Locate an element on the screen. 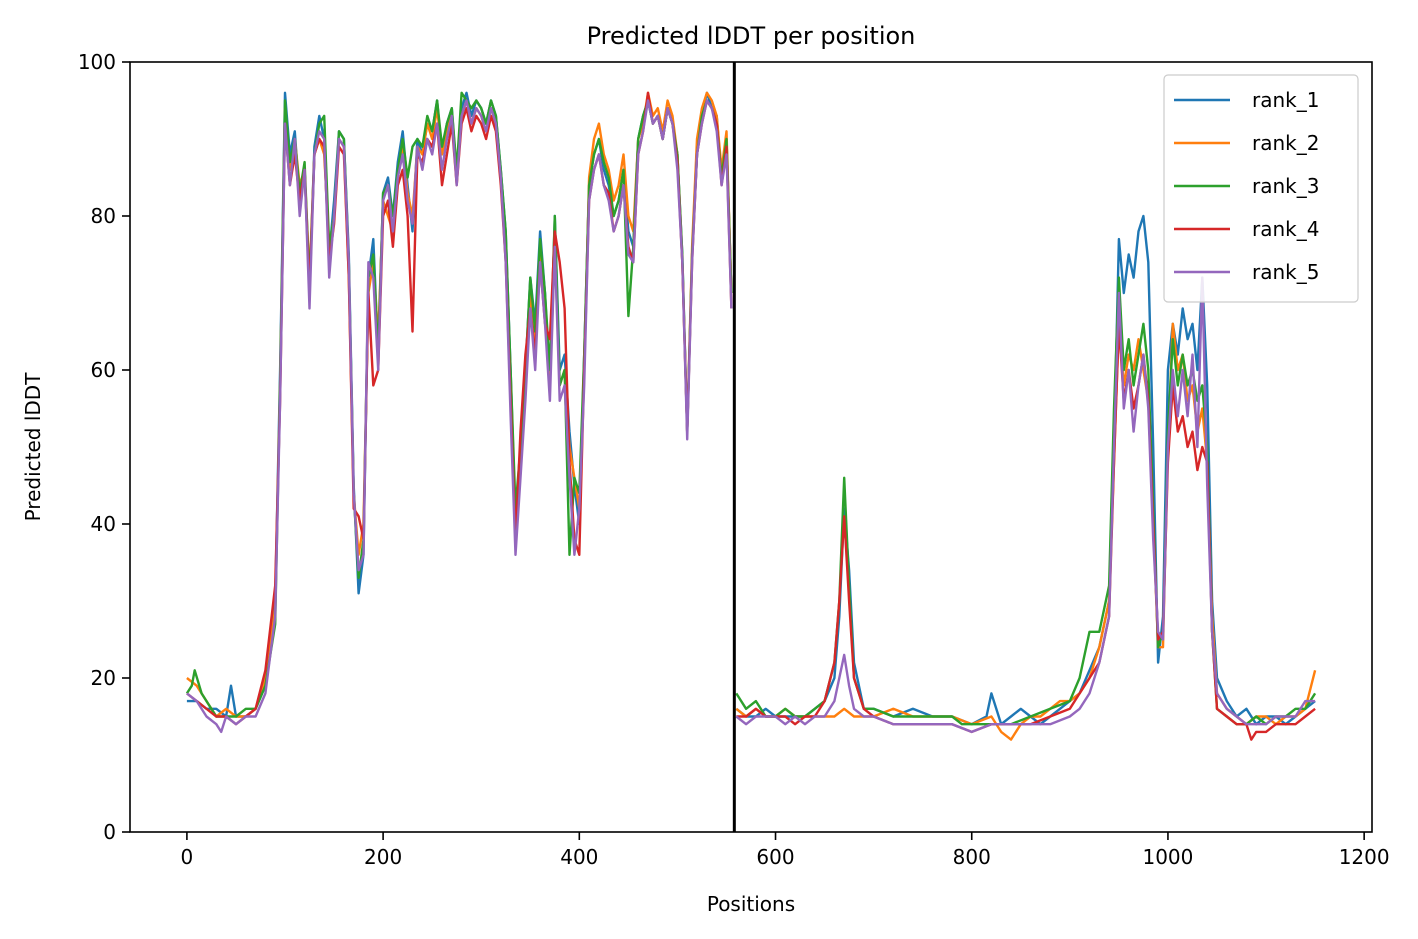  y-tick-label: 0 is located at coordinates (109, 832).